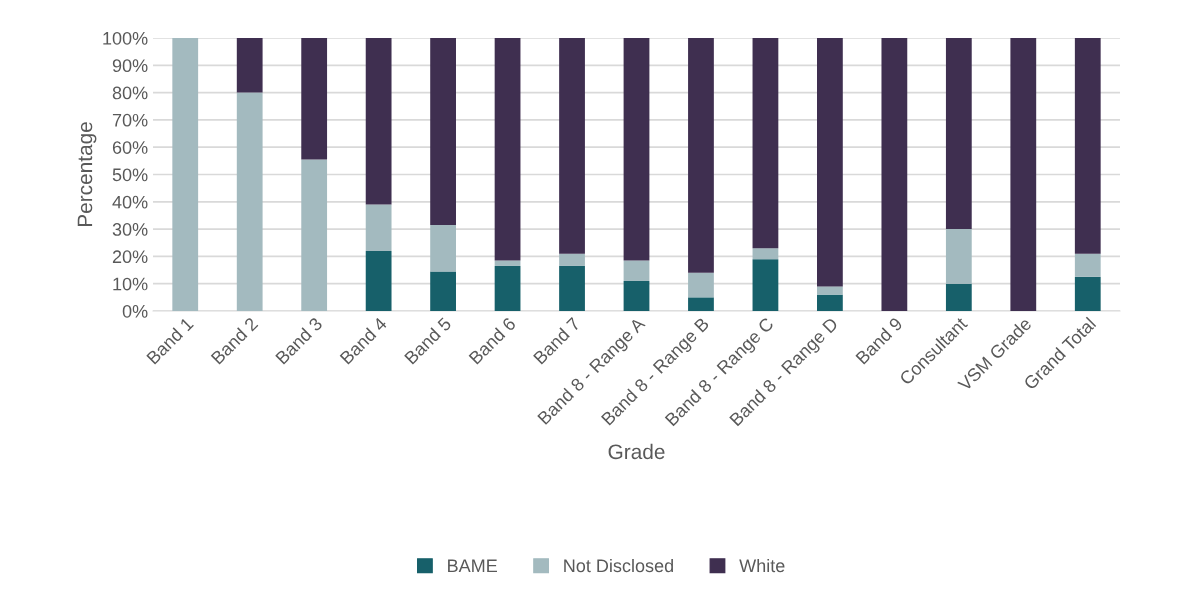  Describe the element at coordinates (130, 257) in the screenshot. I see `y-tick-label: 20%` at that location.